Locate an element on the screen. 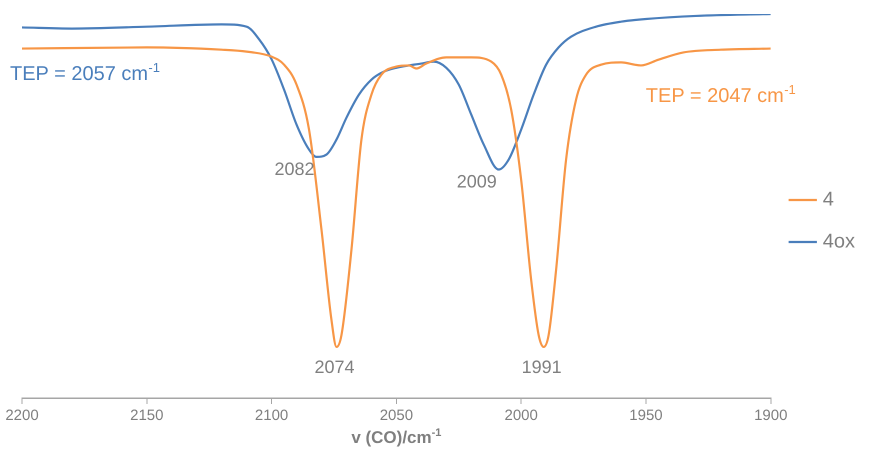  x-tick-label: 2100 is located at coordinates (271, 415).